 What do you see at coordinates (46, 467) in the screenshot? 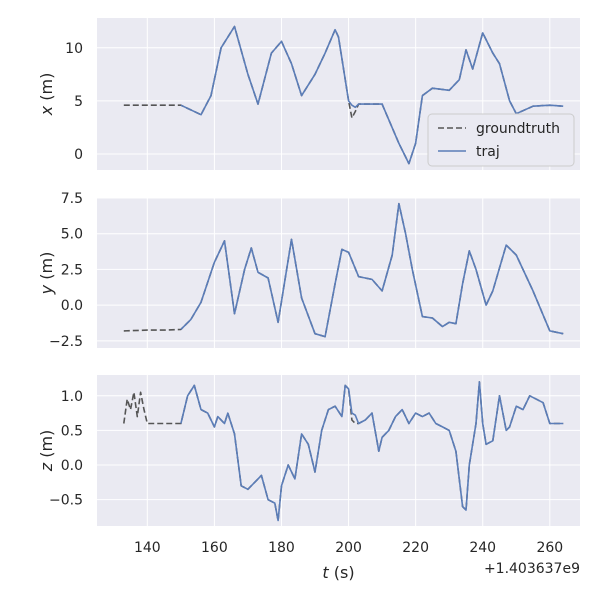
I see `y-axis-label-var: z` at bounding box center [46, 467].